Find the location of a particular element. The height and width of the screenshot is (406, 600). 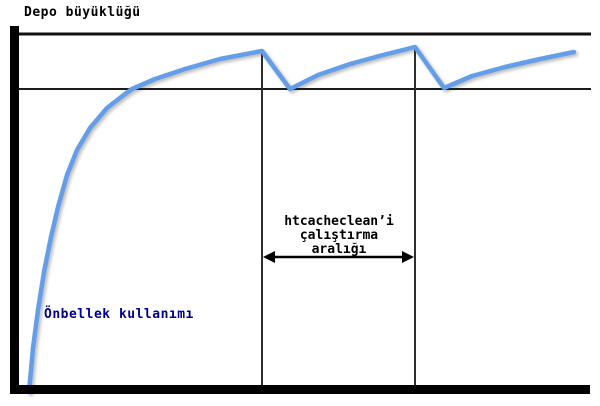

interval-arrow-right-head is located at coordinates (408, 257).